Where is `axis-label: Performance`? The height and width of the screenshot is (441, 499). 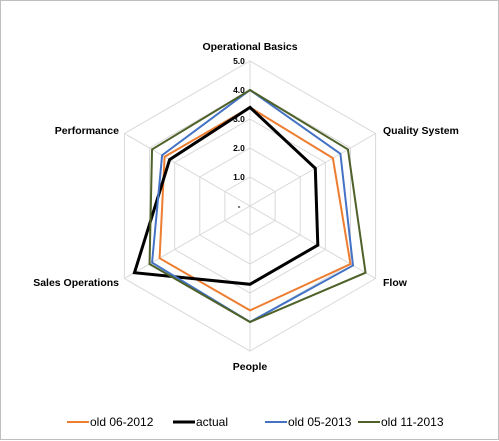 axis-label: Performance is located at coordinates (87, 131).